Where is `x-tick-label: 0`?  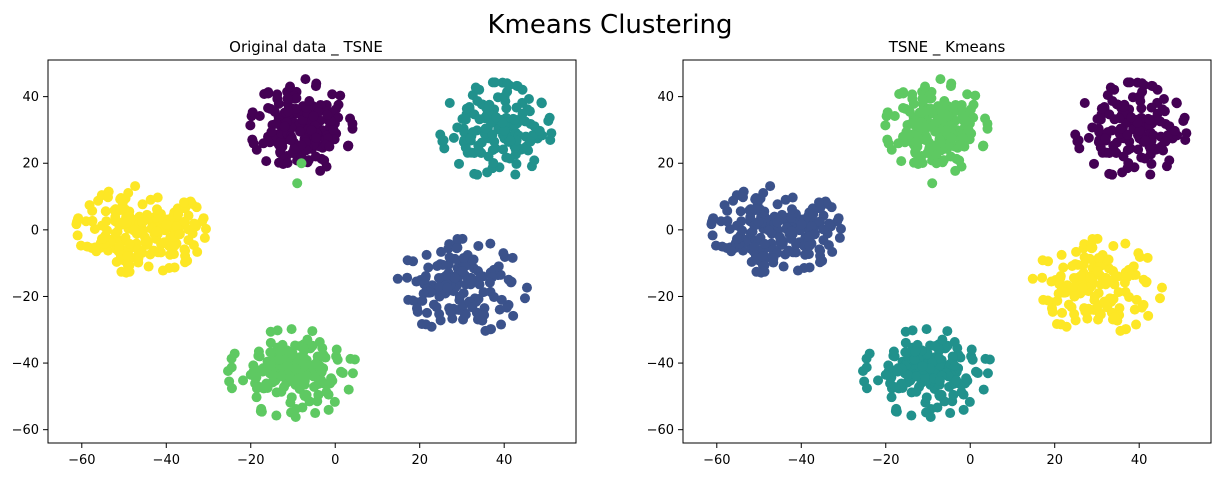
x-tick-label: 0 is located at coordinates (970, 460).